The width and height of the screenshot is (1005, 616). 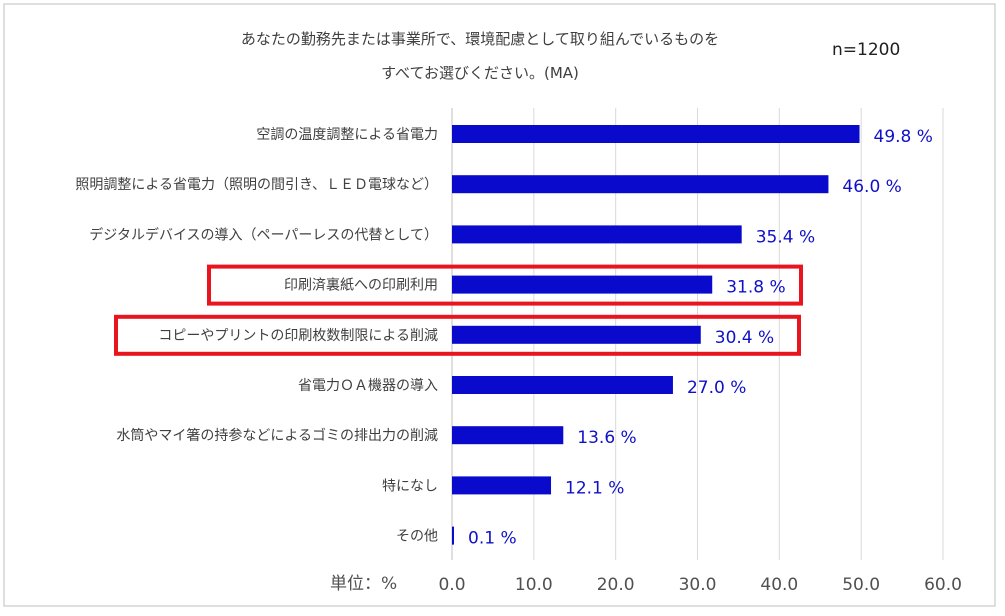 What do you see at coordinates (616, 585) in the screenshot?
I see `x-tick-label: 20.0` at bounding box center [616, 585].